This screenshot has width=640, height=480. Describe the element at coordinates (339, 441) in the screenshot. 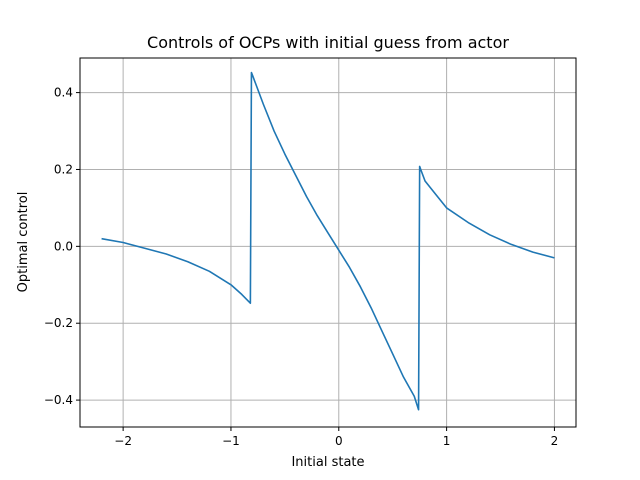

I see `x-tick-label: 0` at that location.